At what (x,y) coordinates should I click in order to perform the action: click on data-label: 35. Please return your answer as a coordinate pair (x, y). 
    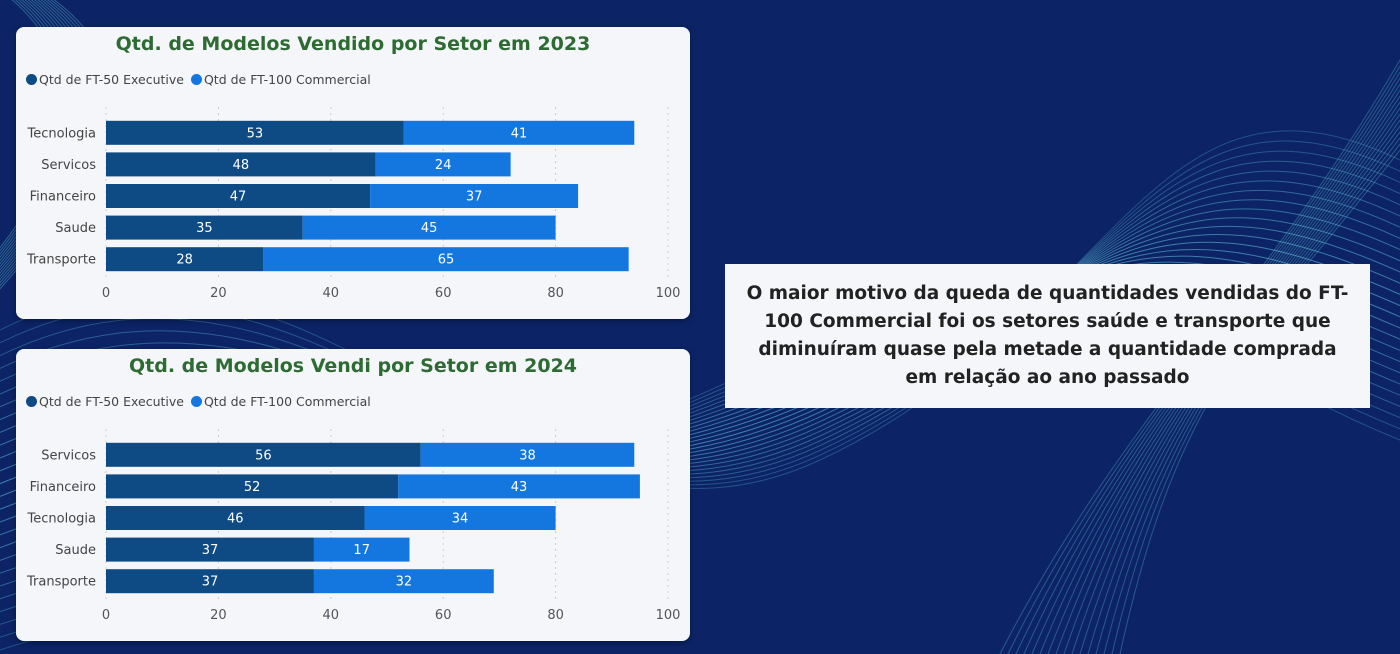
    Looking at the image, I should click on (204, 228).